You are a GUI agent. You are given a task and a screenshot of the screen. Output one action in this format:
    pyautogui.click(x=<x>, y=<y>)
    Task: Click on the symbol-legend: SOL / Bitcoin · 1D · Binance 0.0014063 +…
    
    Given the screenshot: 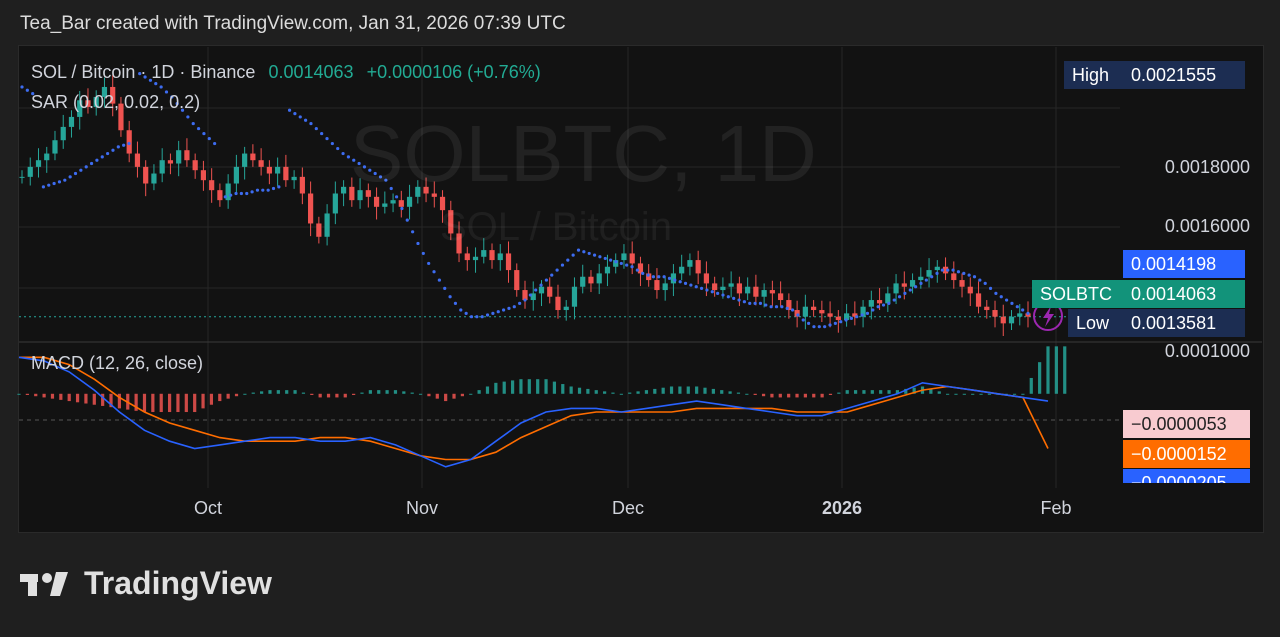 What is the action you would take?
    pyautogui.click(x=286, y=72)
    